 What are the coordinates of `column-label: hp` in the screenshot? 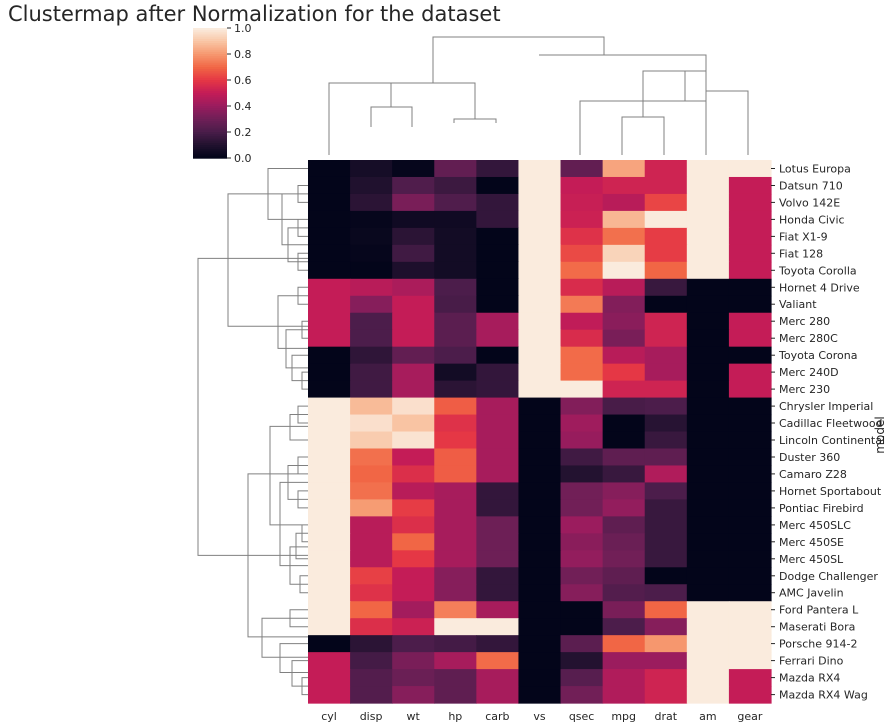 It's located at (455, 716).